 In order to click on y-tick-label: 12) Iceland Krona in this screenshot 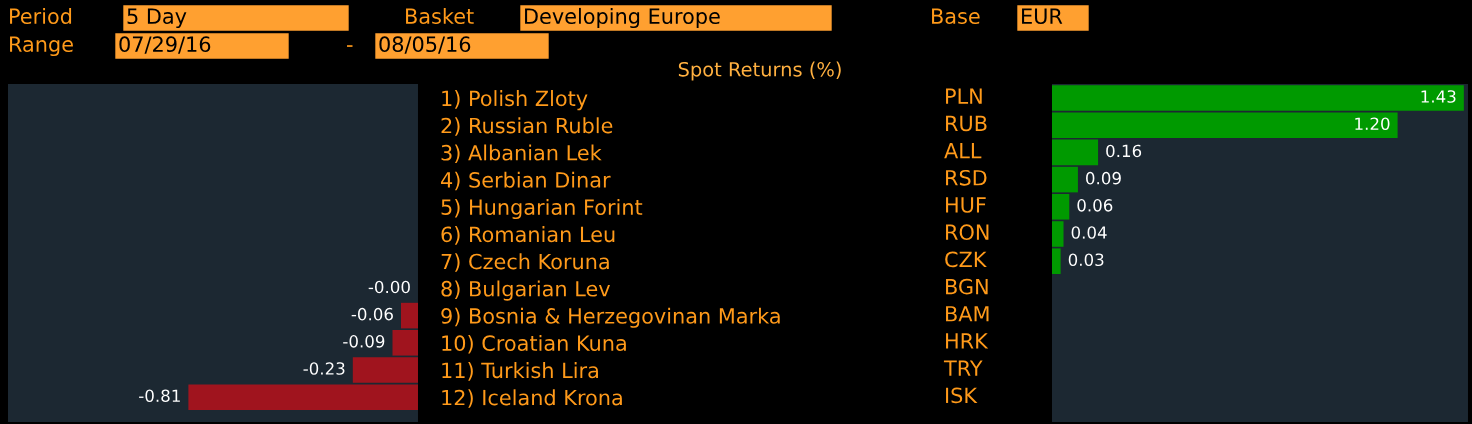, I will do `click(532, 398)`.